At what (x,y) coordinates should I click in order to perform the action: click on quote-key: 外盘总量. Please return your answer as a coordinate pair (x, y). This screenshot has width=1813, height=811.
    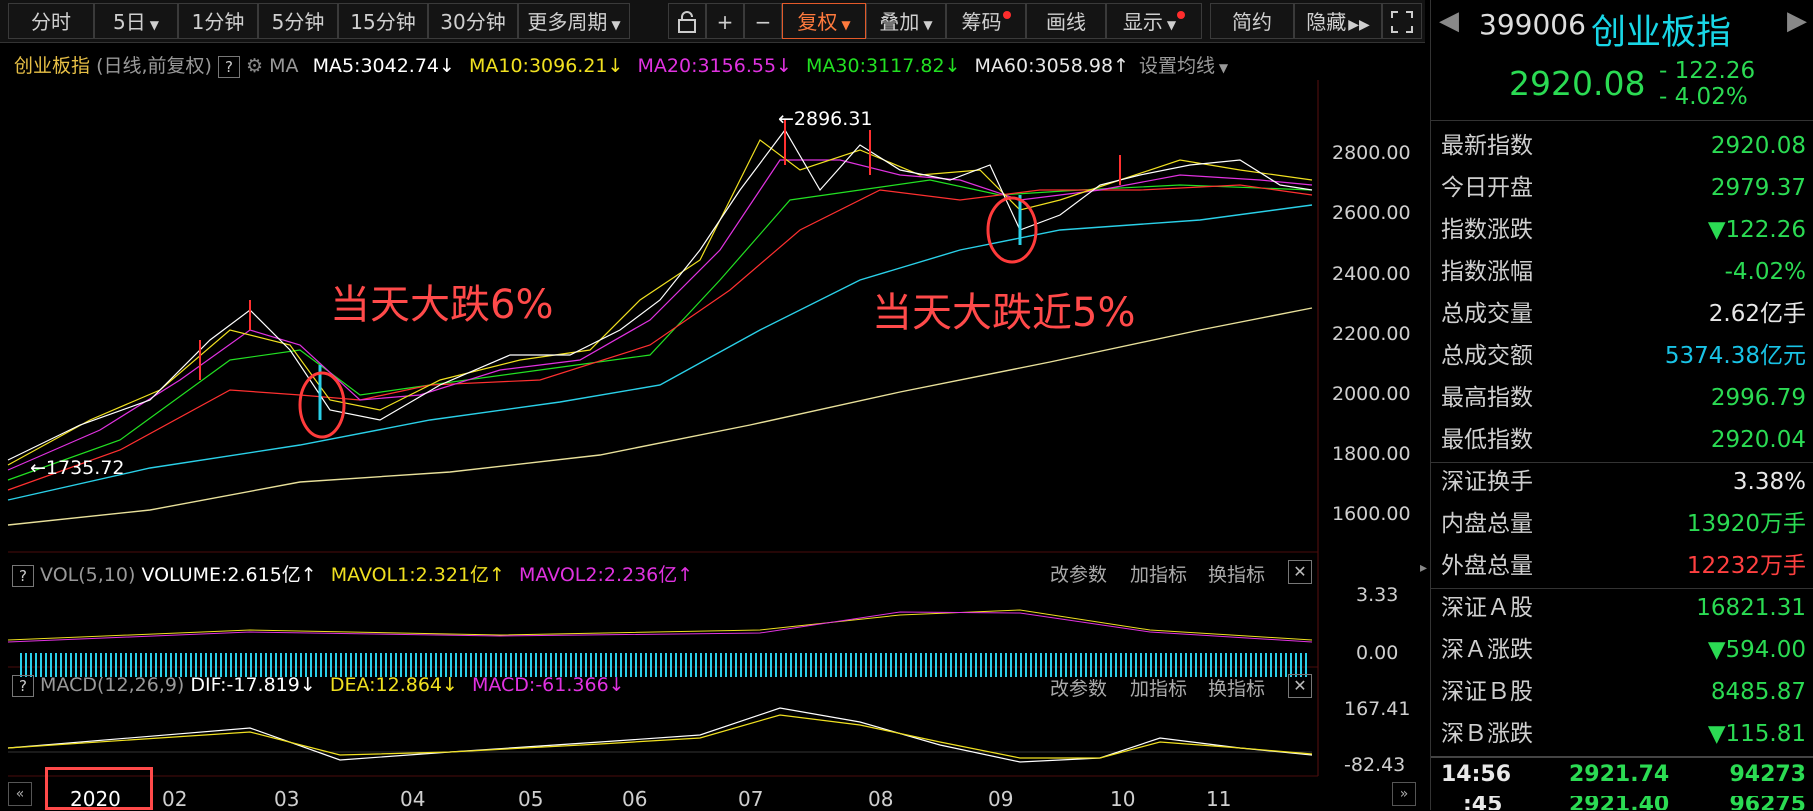
    Looking at the image, I should click on (1487, 566).